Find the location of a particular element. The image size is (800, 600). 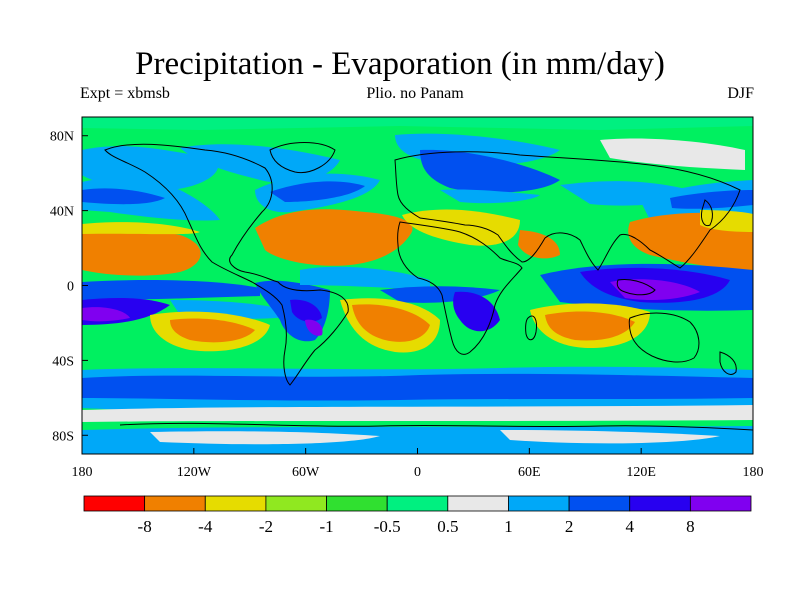

colorbar-label: -0.5 is located at coordinates (387, 526).